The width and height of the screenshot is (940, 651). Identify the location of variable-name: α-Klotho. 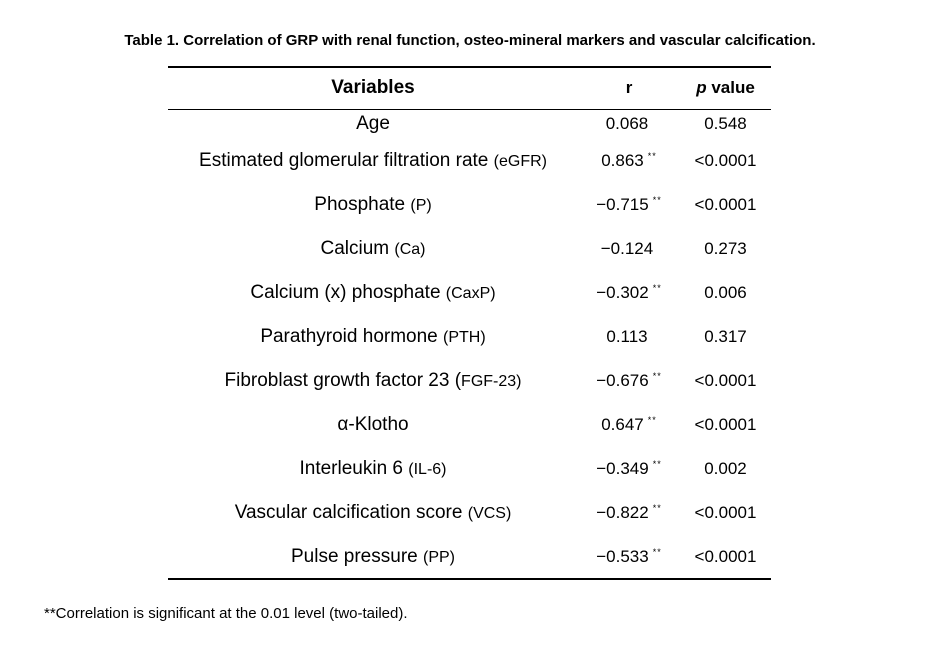
(373, 424).